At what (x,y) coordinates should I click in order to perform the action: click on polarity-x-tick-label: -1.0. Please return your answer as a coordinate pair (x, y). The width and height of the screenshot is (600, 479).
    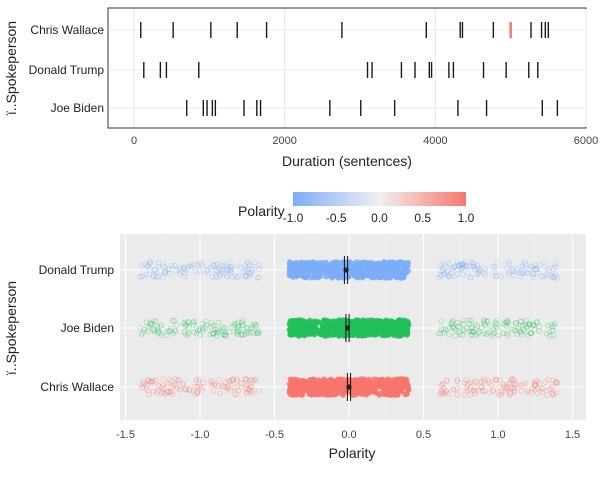
    Looking at the image, I should click on (200, 435).